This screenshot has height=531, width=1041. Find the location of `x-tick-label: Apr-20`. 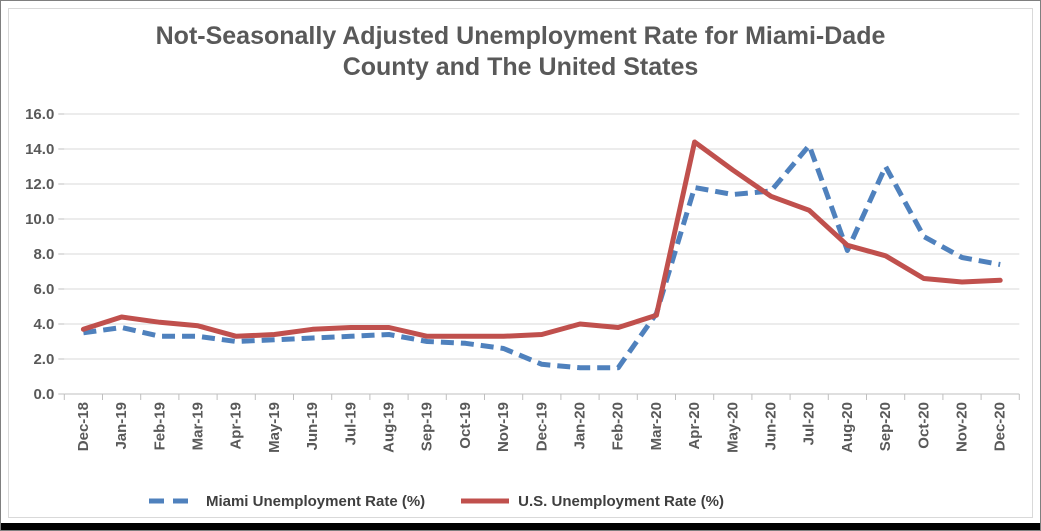

x-tick-label: Apr-20 is located at coordinates (694, 426).